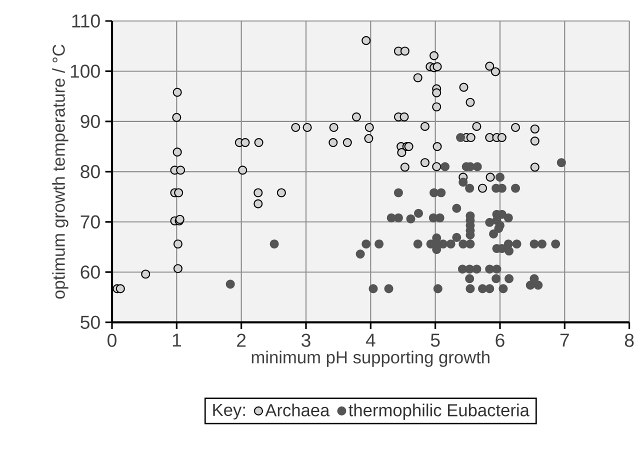 Image resolution: width=644 pixels, height=469 pixels. Describe the element at coordinates (500, 340) in the screenshot. I see `x-tick-label: 6` at that location.